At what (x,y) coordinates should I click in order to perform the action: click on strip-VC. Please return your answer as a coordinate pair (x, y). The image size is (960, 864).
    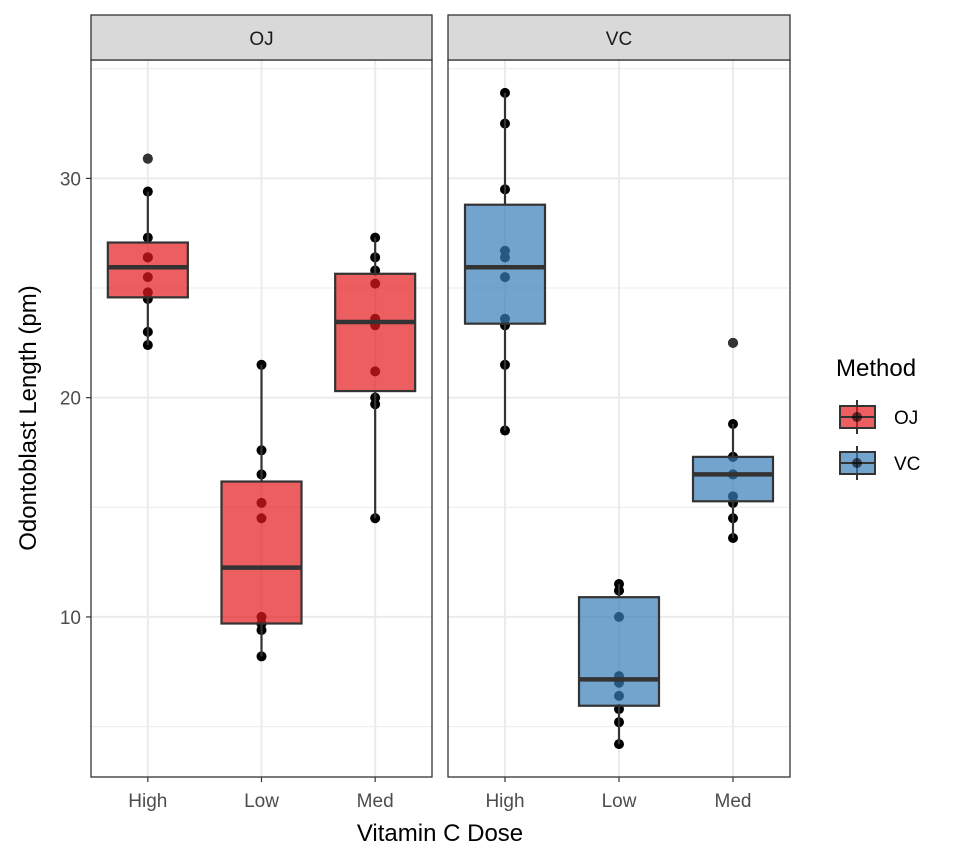
    Looking at the image, I should click on (619, 37).